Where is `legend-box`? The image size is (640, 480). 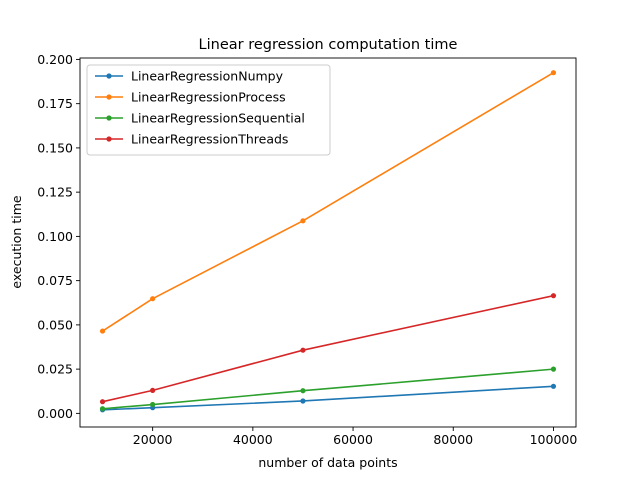 legend-box is located at coordinates (208, 110).